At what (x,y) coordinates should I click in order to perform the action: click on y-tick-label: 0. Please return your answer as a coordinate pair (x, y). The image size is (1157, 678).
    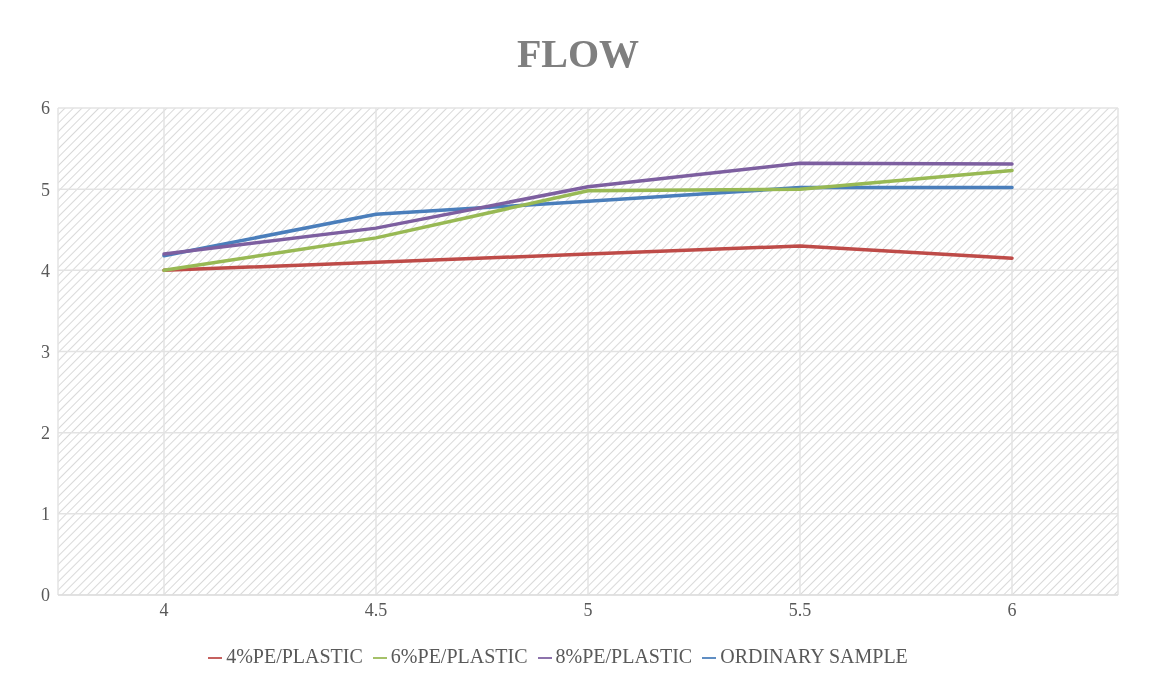
    Looking at the image, I should click on (45, 595).